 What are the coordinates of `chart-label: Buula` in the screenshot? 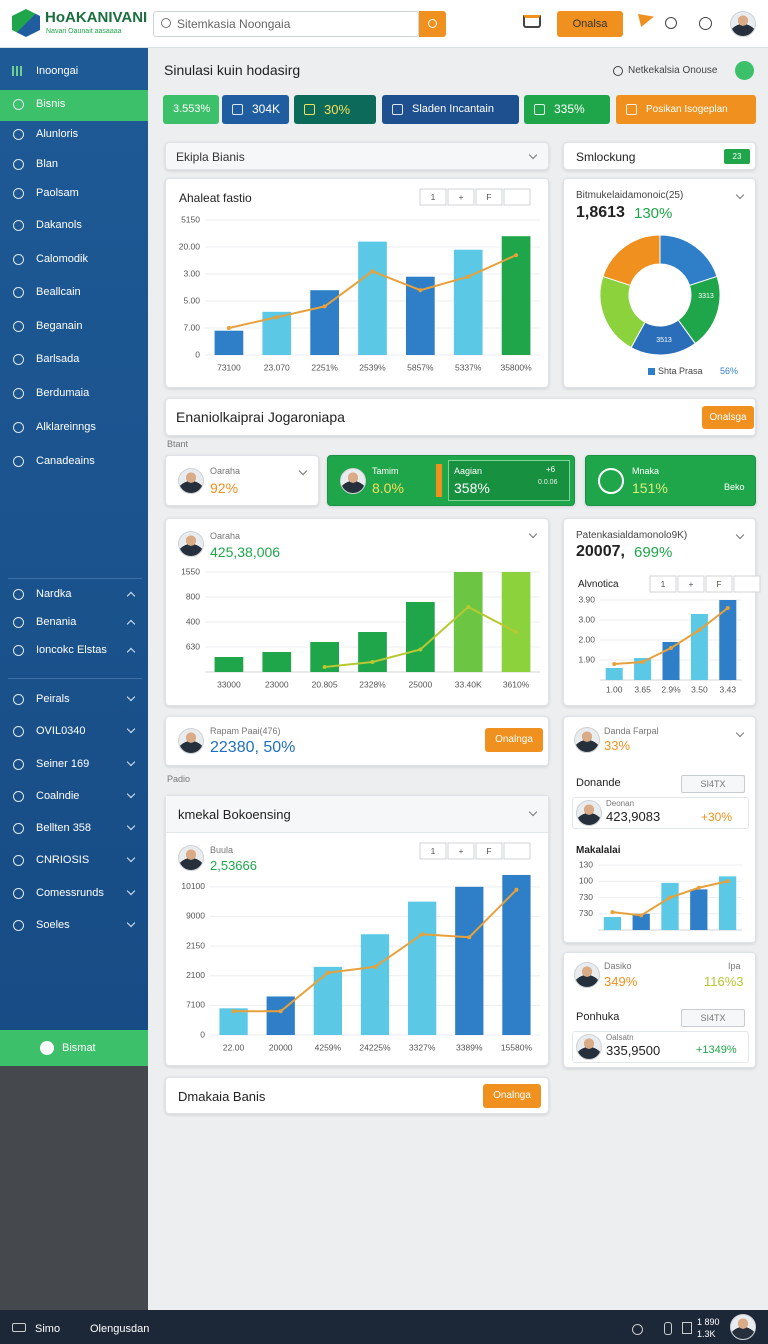 It's located at (222, 850).